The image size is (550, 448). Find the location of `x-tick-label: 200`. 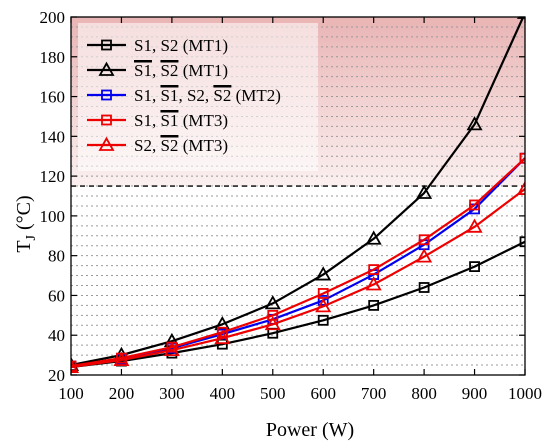

x-tick-label: 200 is located at coordinates (122, 393).